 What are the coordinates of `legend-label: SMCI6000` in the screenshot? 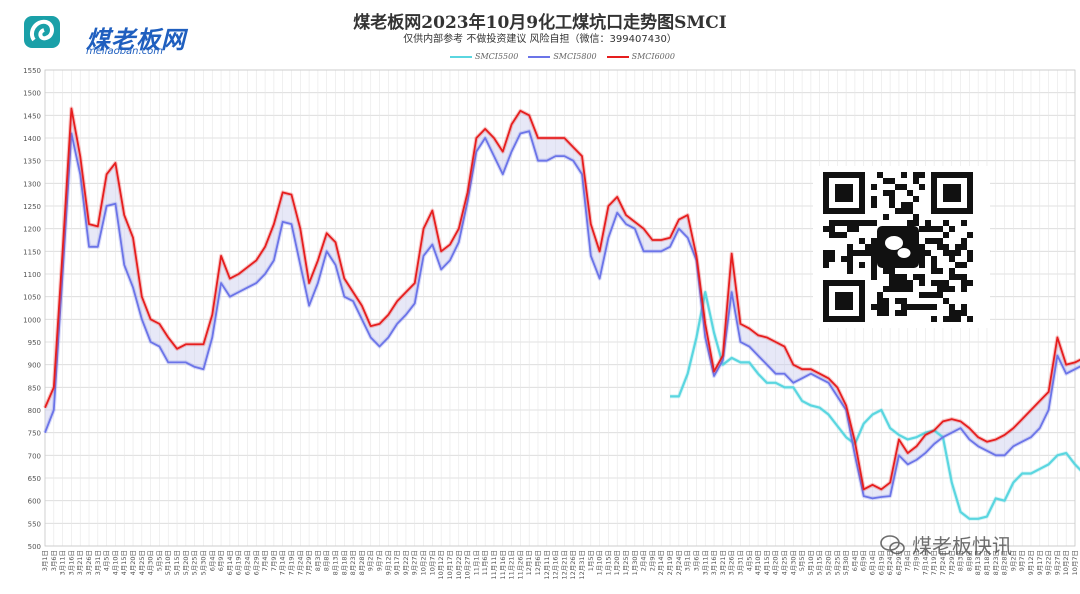 It's located at (653, 56).